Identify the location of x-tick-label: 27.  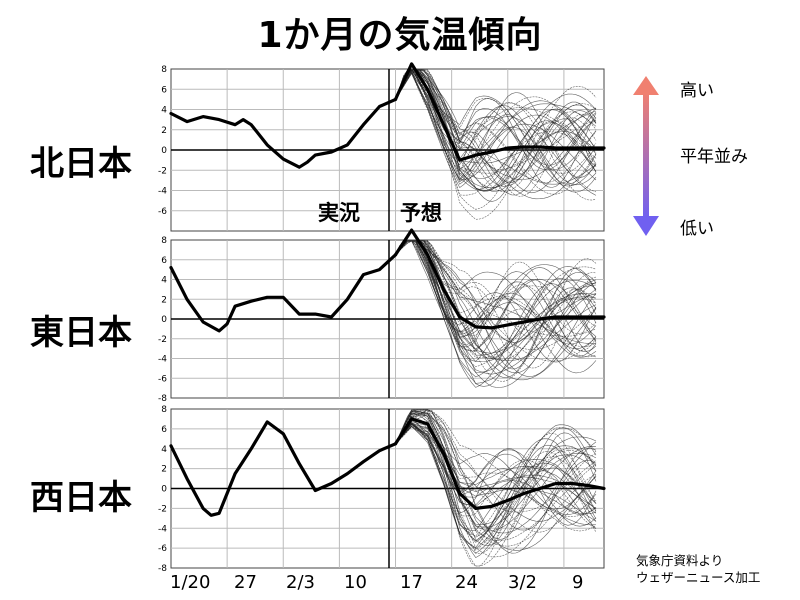
(245, 582).